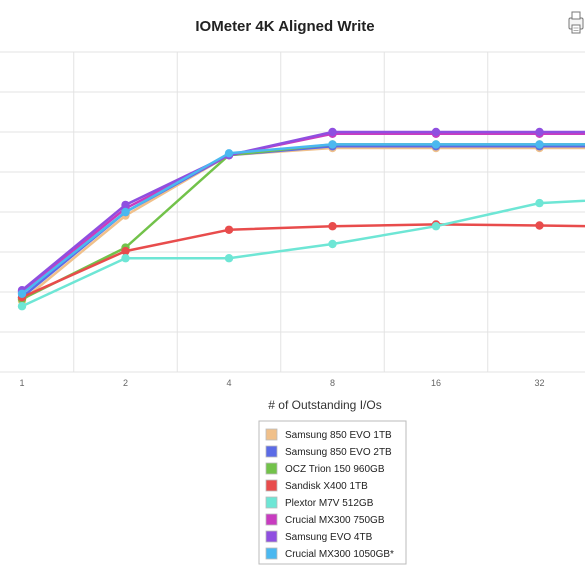 The width and height of the screenshot is (585, 585). What do you see at coordinates (576, 22) in the screenshot?
I see `printer-icon` at bounding box center [576, 22].